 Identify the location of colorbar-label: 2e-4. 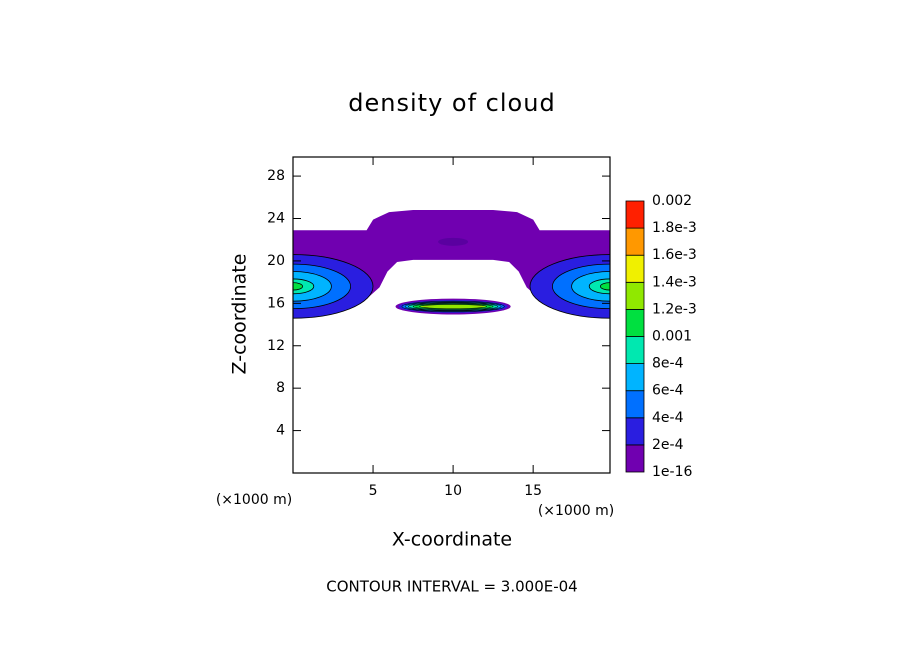
(668, 445).